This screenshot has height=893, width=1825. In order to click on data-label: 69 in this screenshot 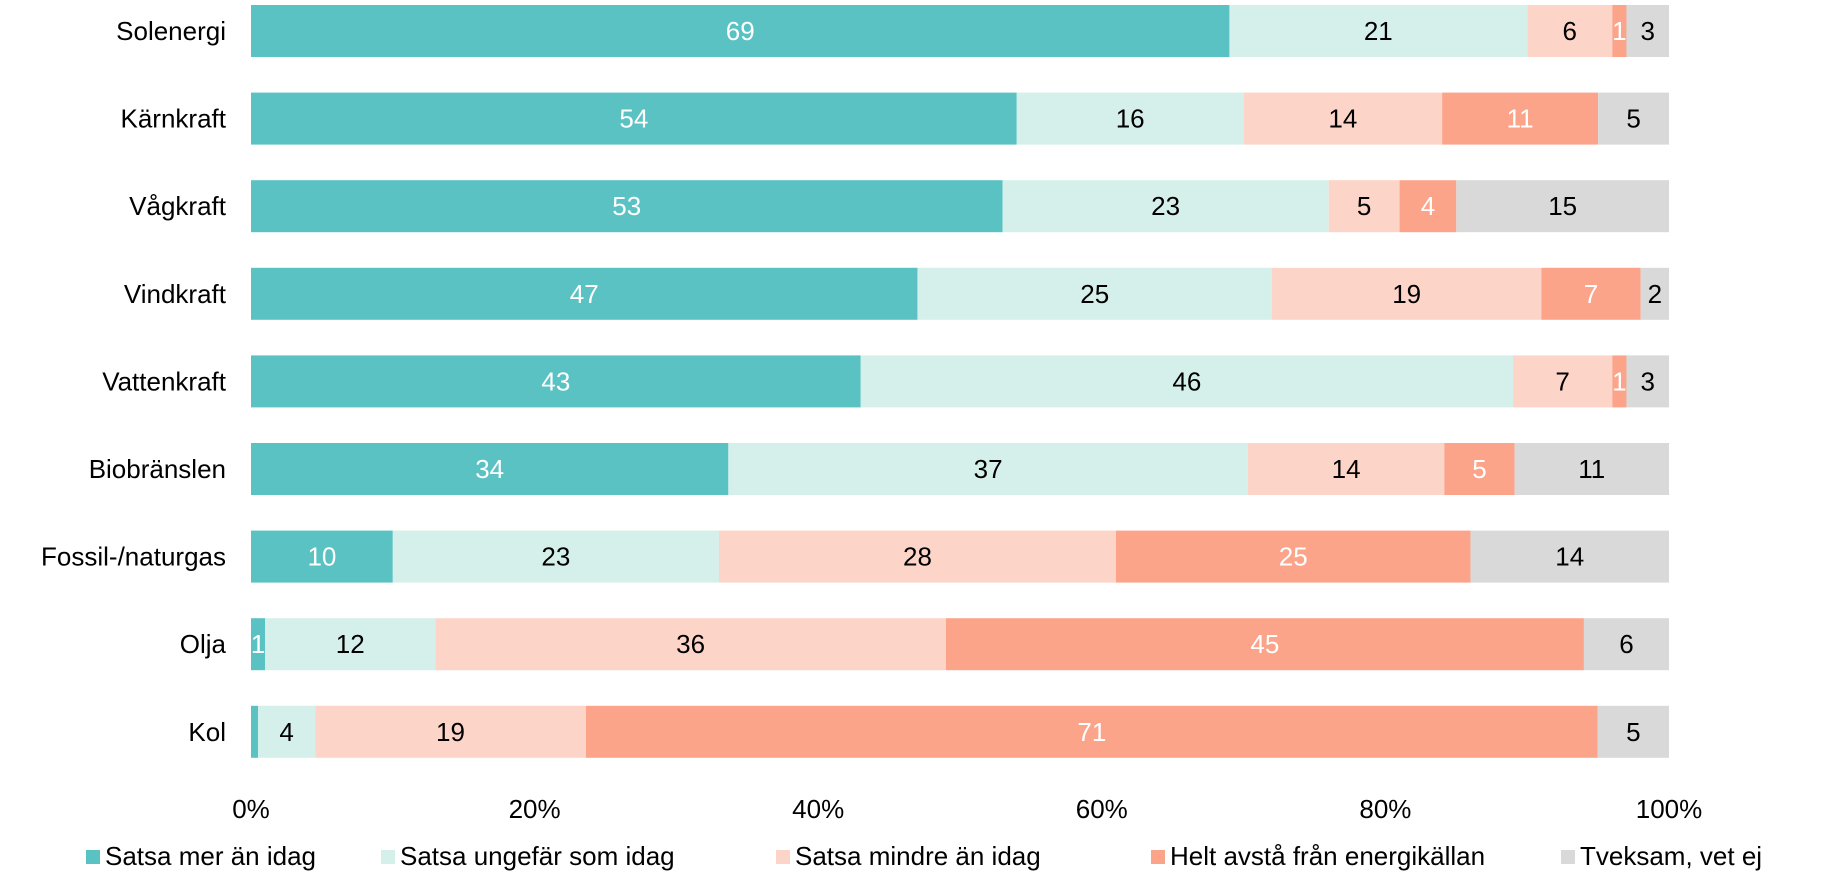, I will do `click(740, 31)`.